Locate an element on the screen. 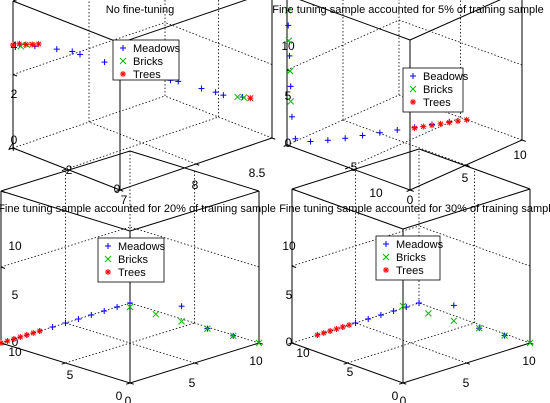 The image size is (550, 403). legend-label: Meadows is located at coordinates (420, 245).